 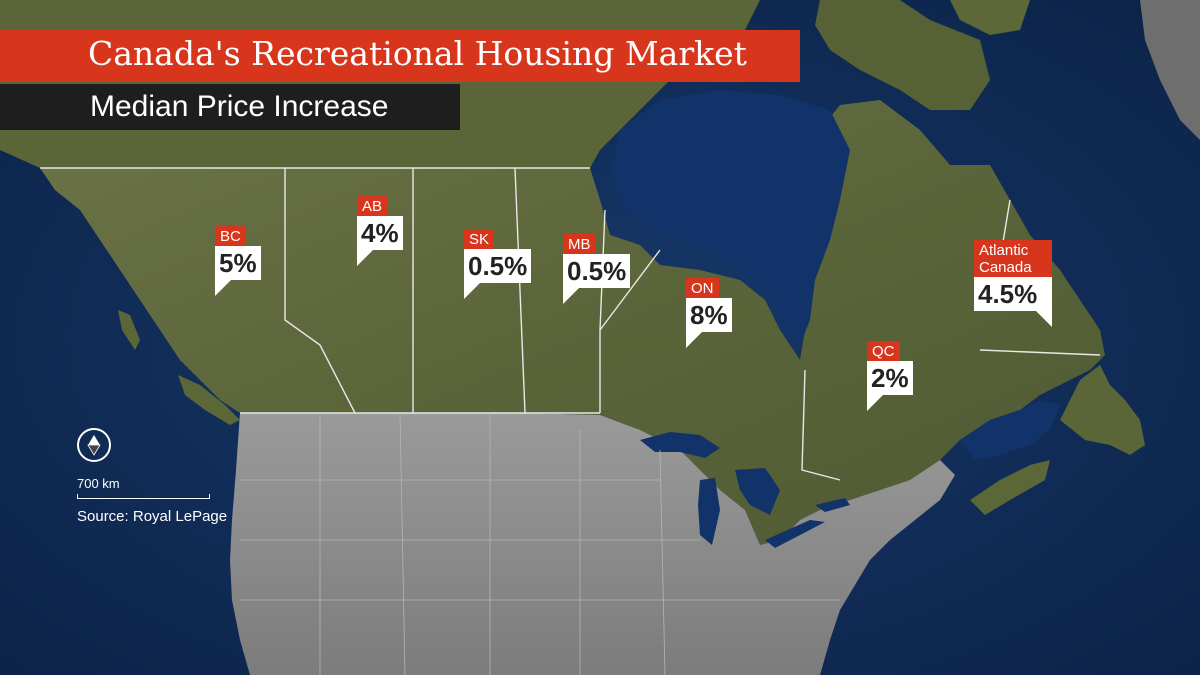 What do you see at coordinates (479, 239) in the screenshot?
I see `marker-label: SK` at bounding box center [479, 239].